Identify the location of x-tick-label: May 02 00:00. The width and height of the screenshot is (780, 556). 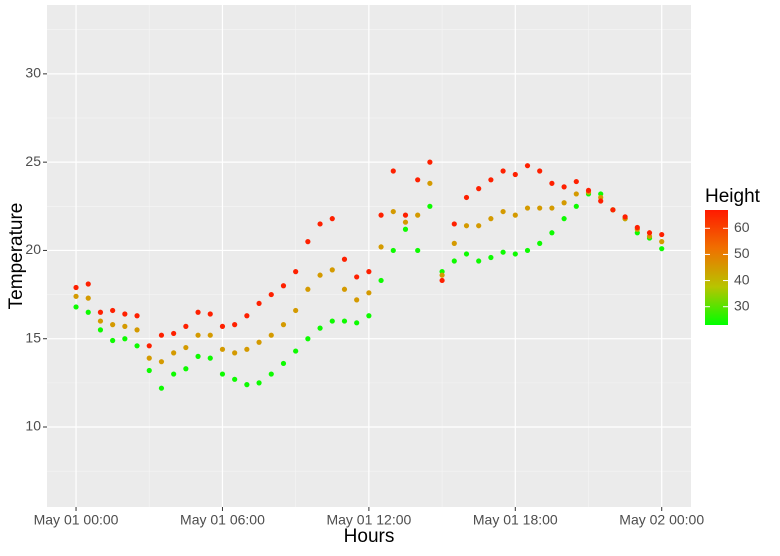
(661, 520).